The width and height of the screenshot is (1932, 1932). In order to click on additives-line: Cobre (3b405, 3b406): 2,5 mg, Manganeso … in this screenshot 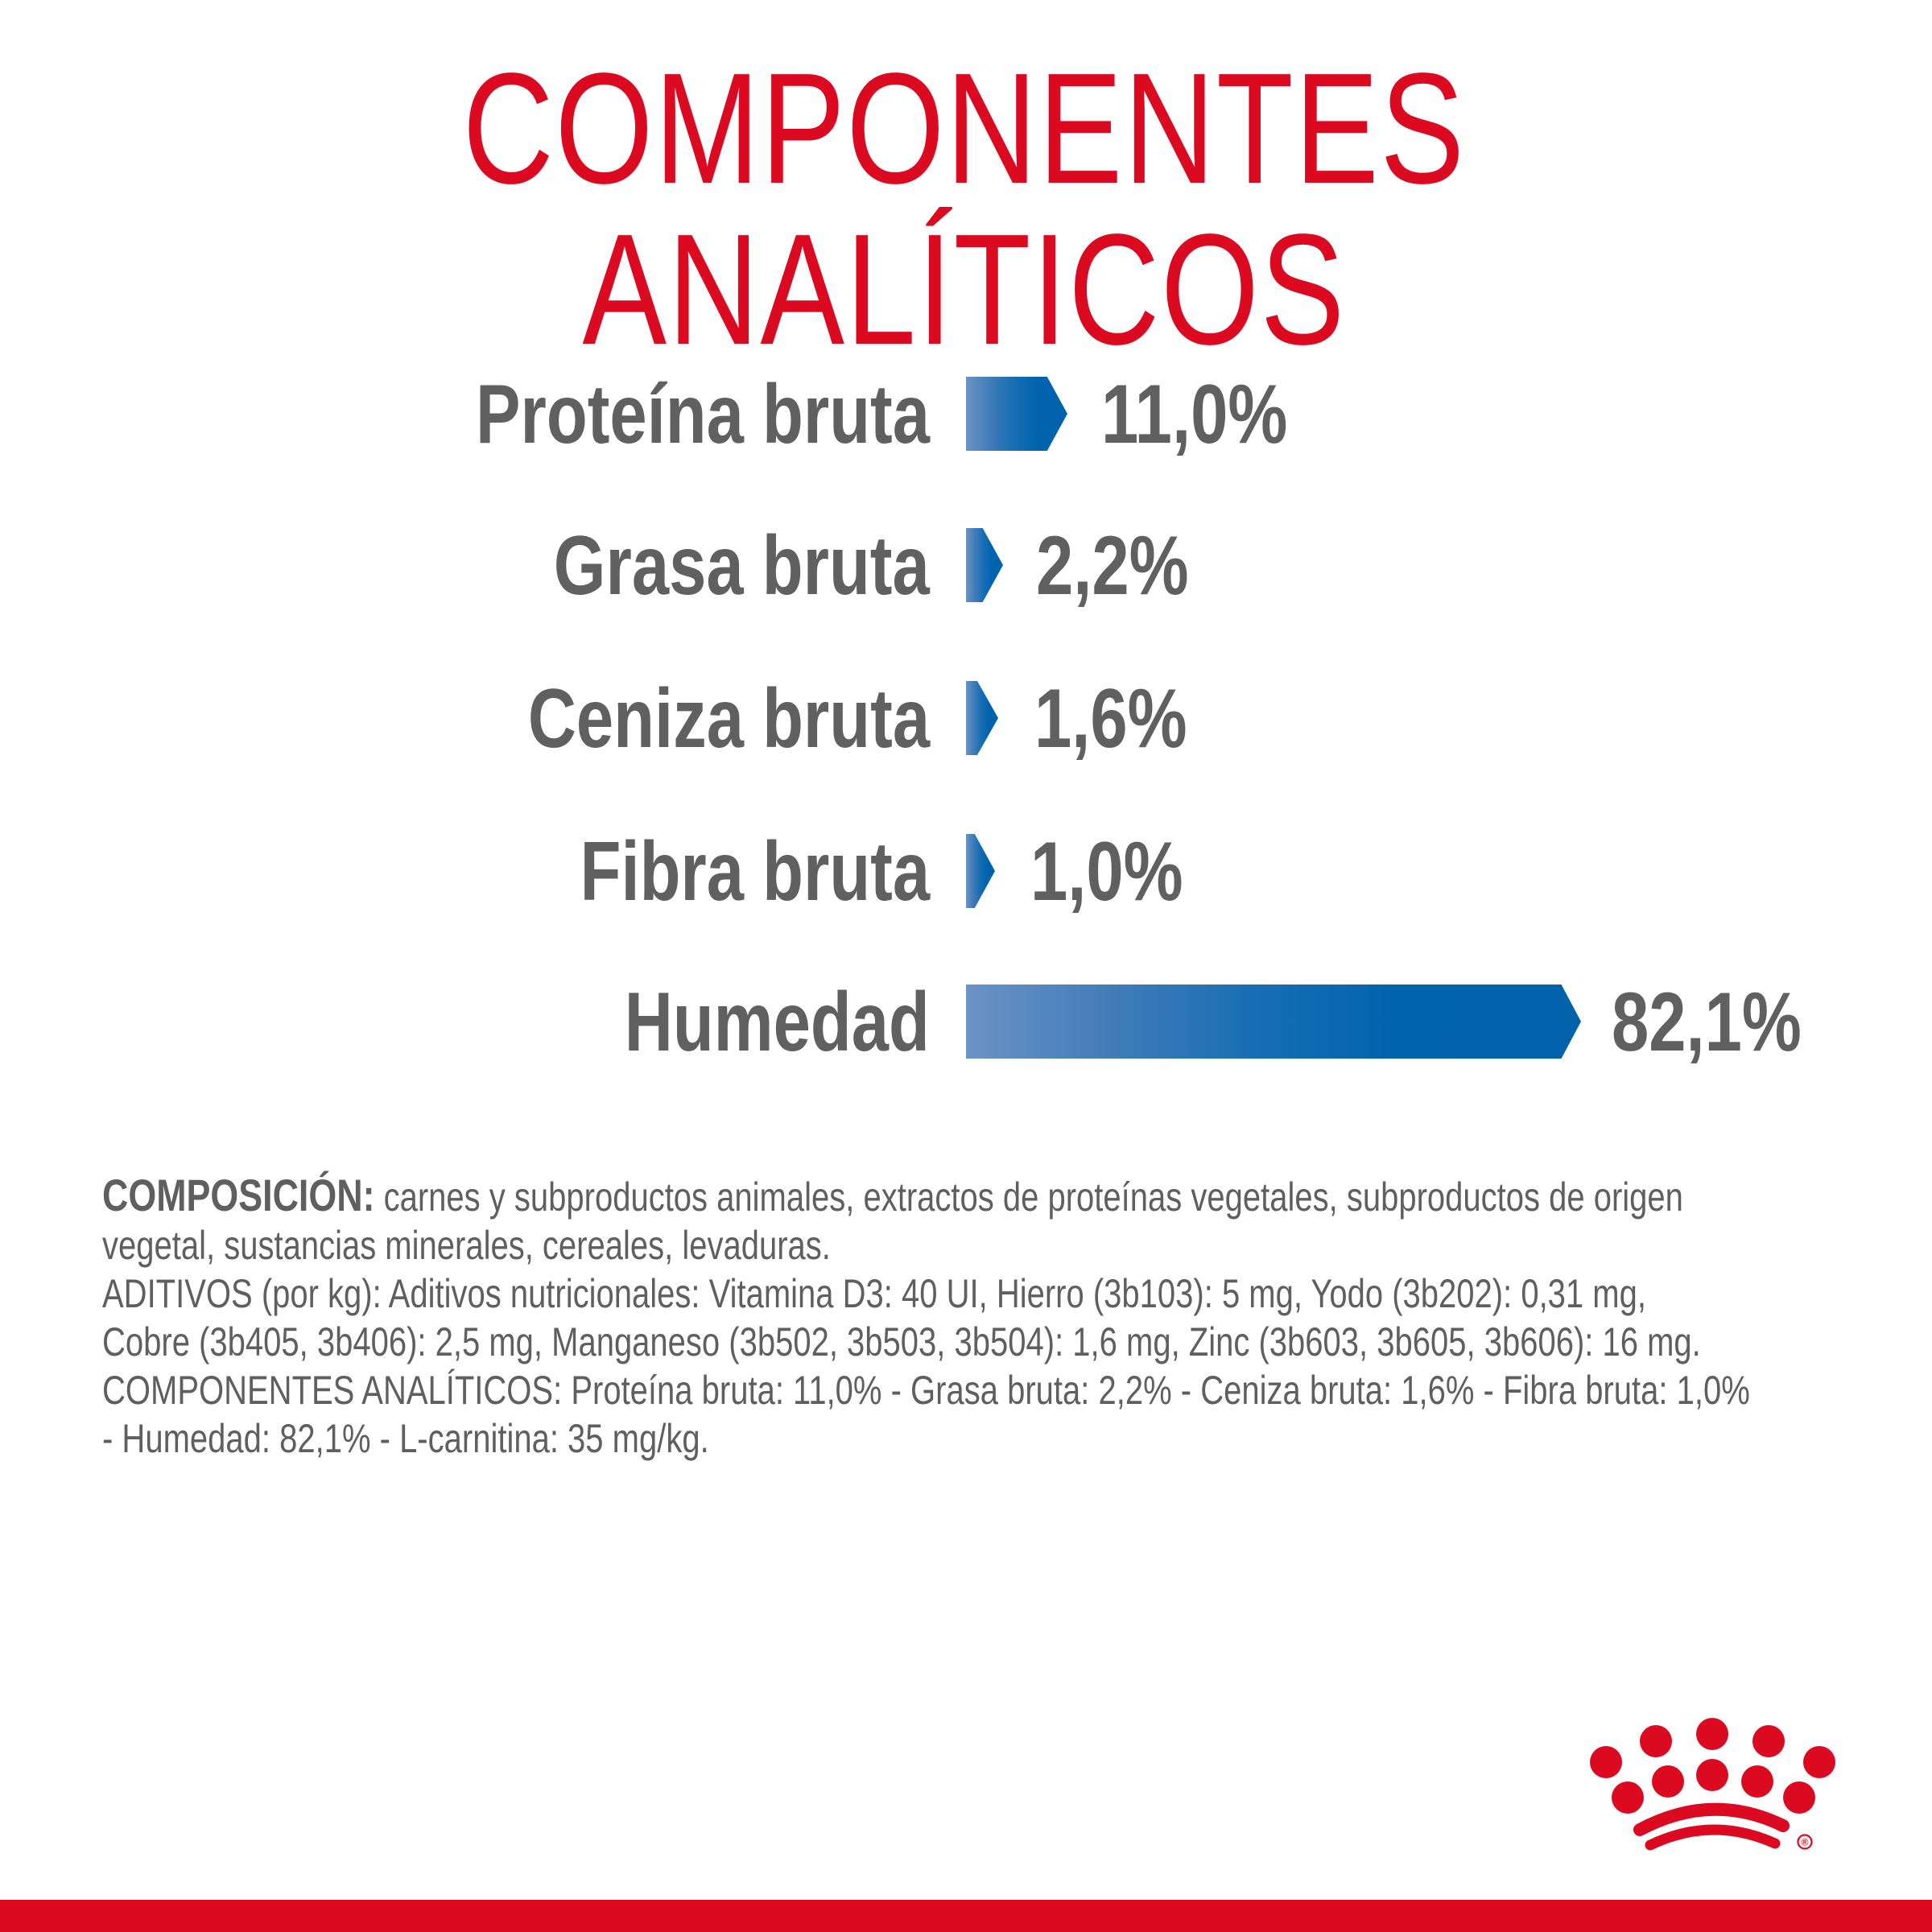, I will do `click(901, 1341)`.